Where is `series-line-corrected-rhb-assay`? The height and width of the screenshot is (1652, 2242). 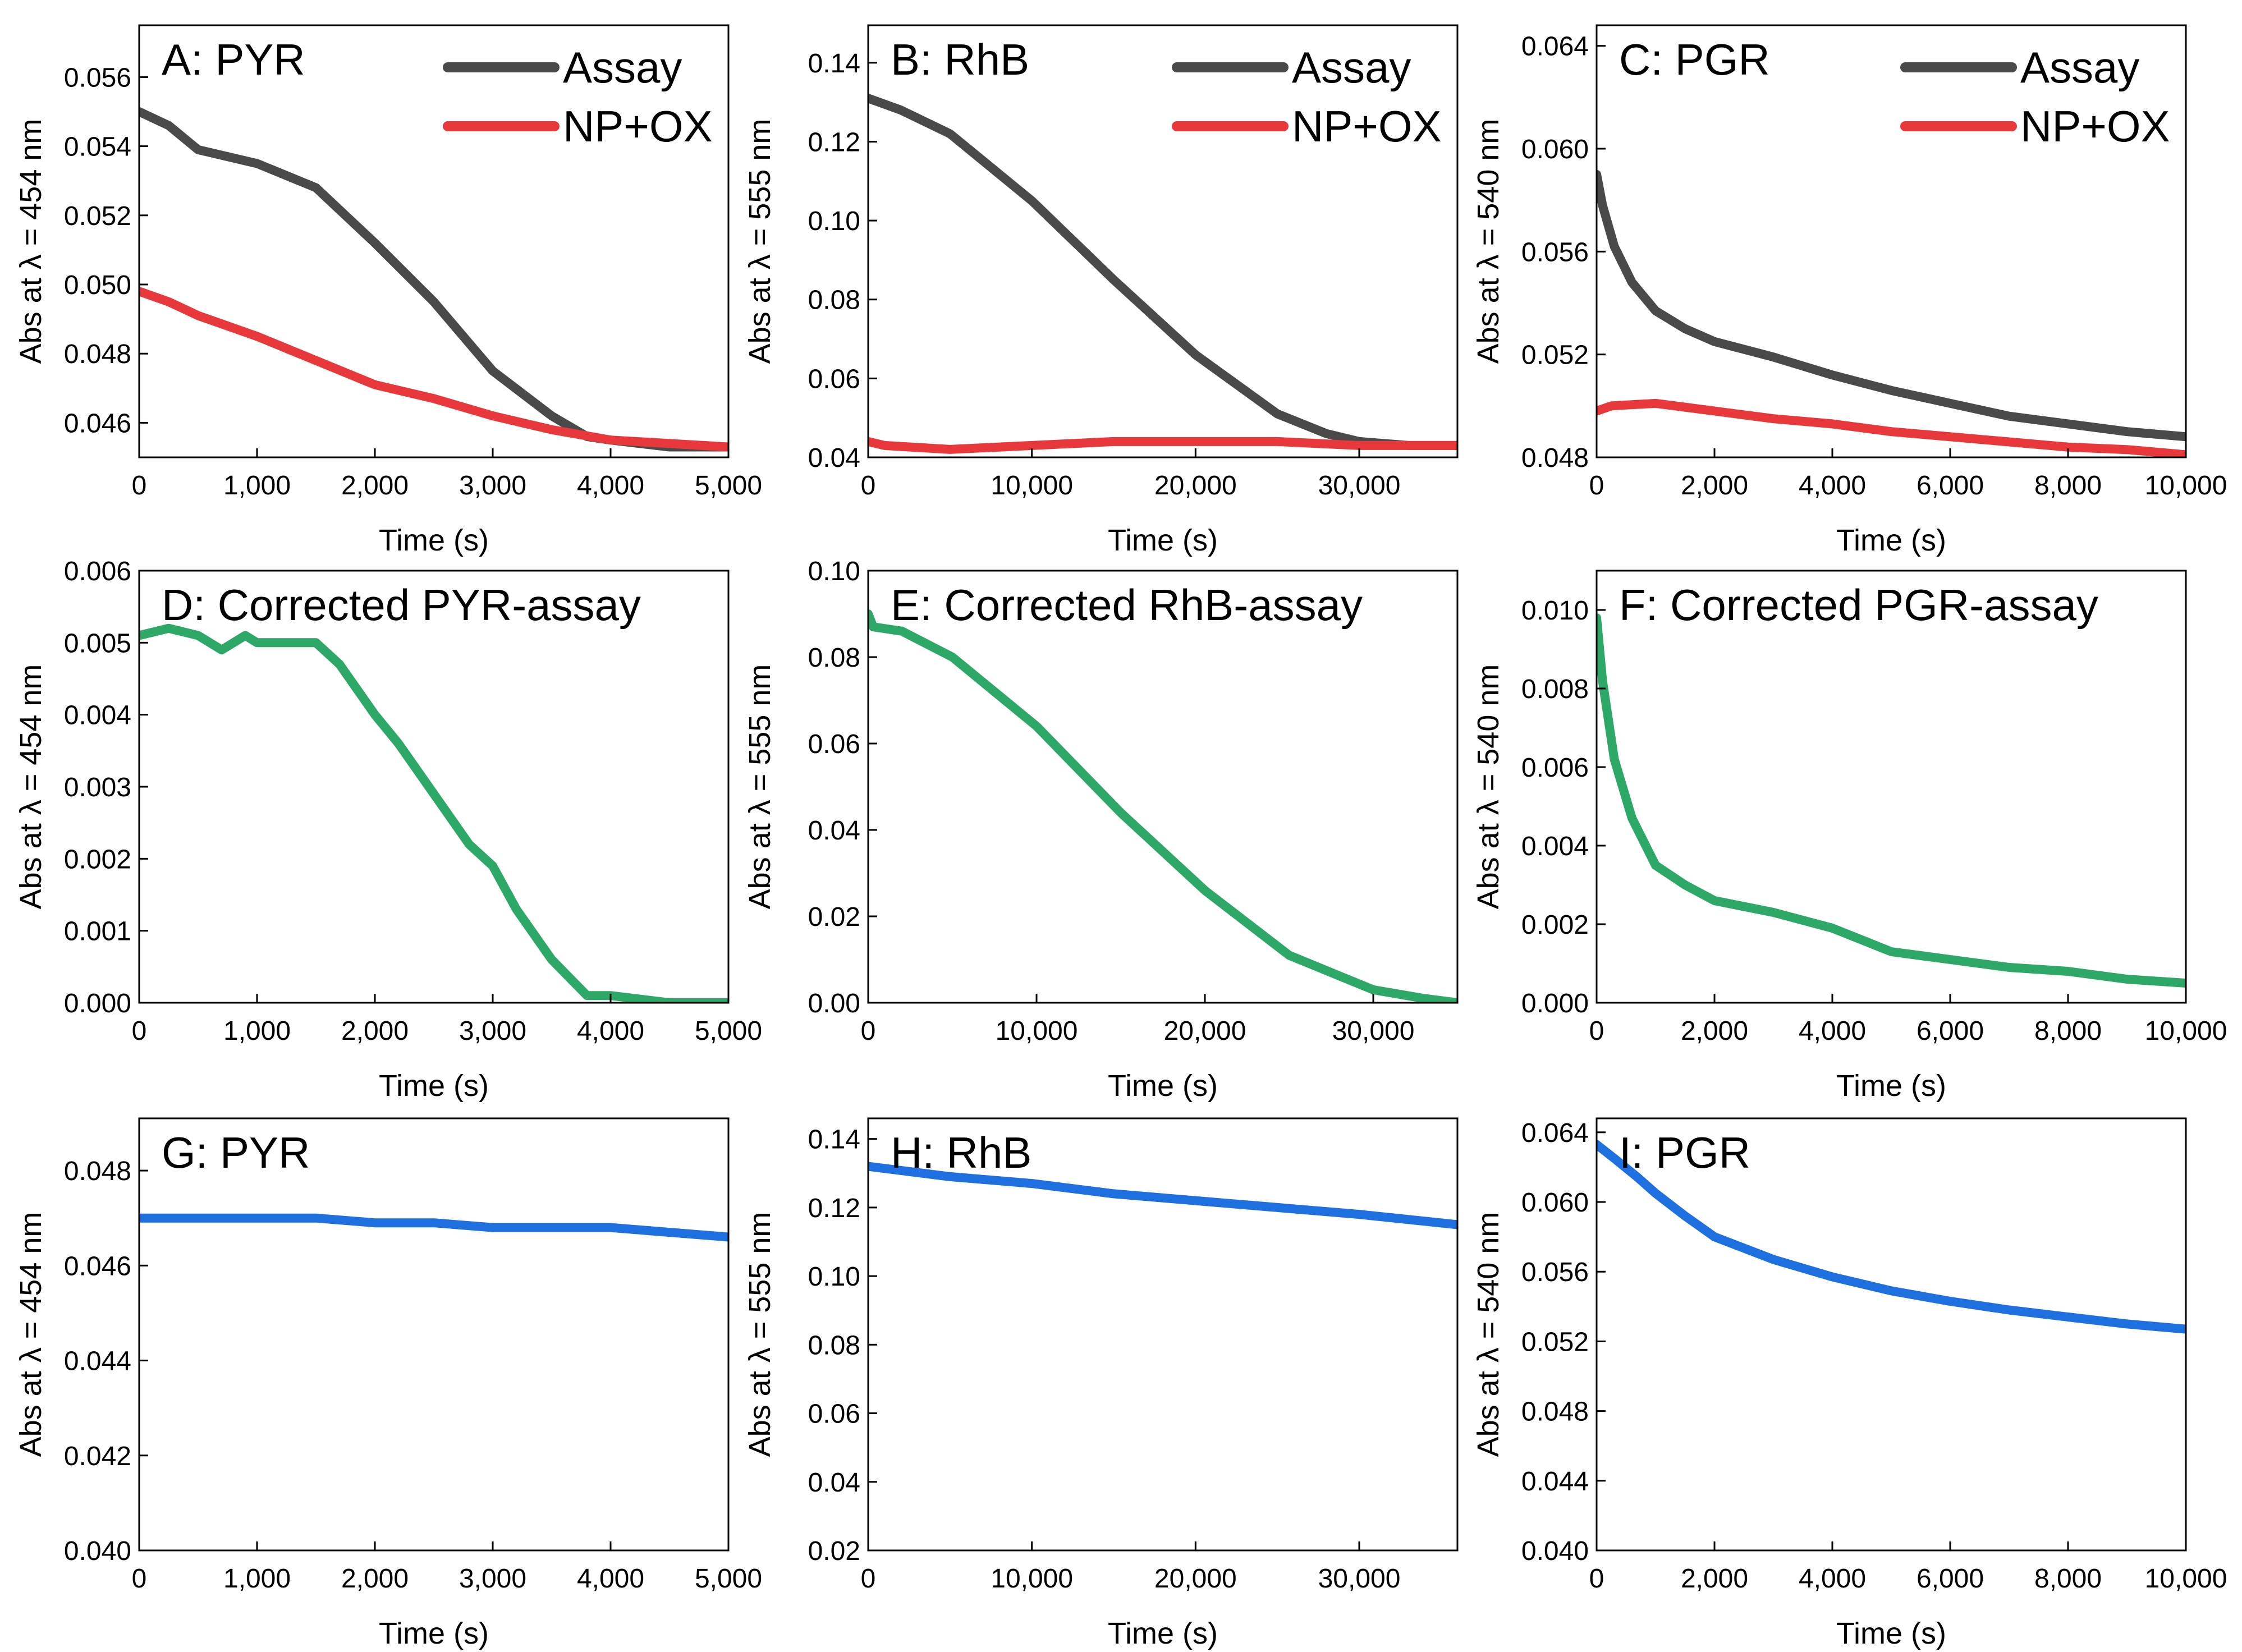 series-line-corrected-rhb-assay is located at coordinates (1162, 806).